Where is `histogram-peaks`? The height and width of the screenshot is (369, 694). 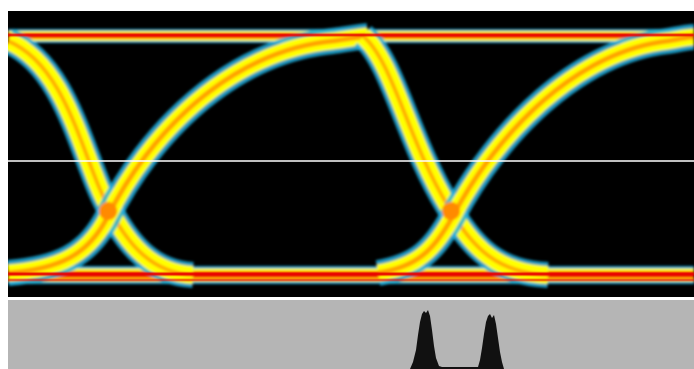 histogram-peaks is located at coordinates (457, 339).